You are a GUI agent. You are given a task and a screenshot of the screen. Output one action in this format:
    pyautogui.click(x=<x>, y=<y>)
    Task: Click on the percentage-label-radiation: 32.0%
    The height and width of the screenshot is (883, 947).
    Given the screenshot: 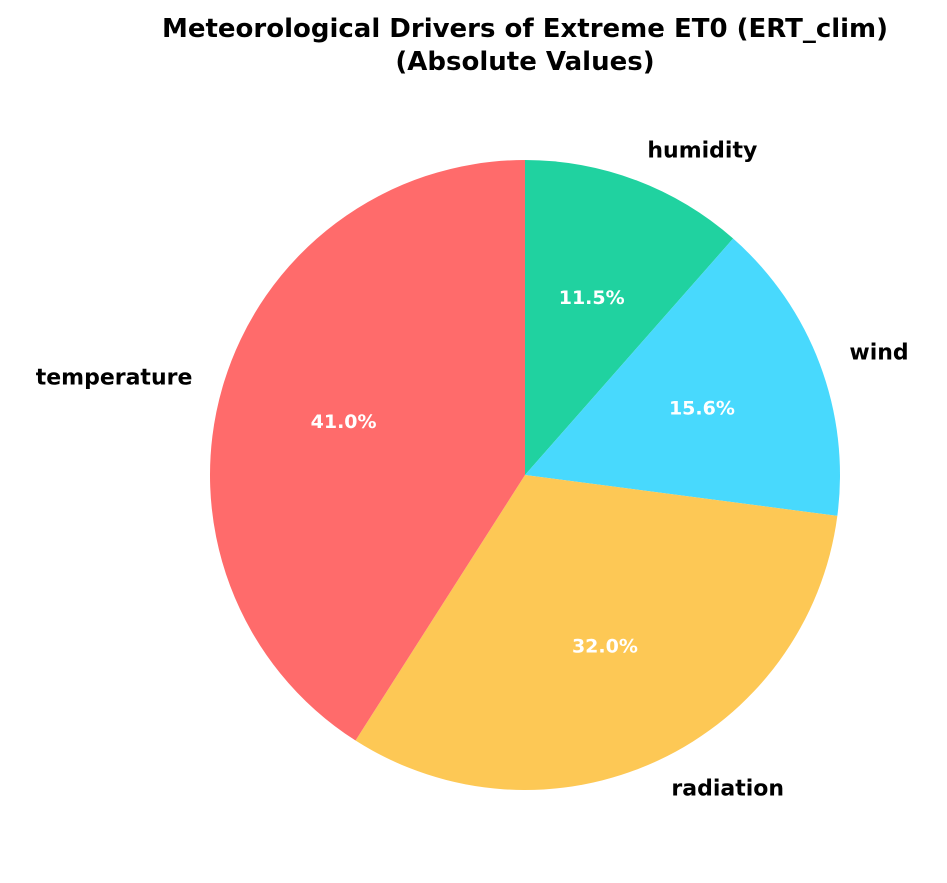 What is the action you would take?
    pyautogui.click(x=605, y=646)
    